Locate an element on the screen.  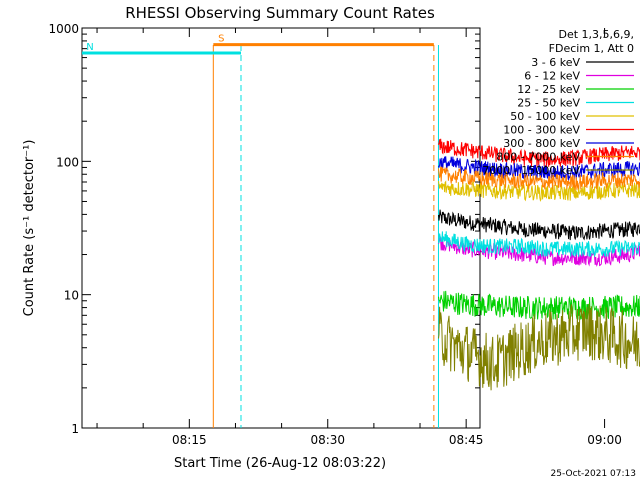
x-axis-label: Start Time (26-Aug-12 08:03:22) is located at coordinates (280, 463).